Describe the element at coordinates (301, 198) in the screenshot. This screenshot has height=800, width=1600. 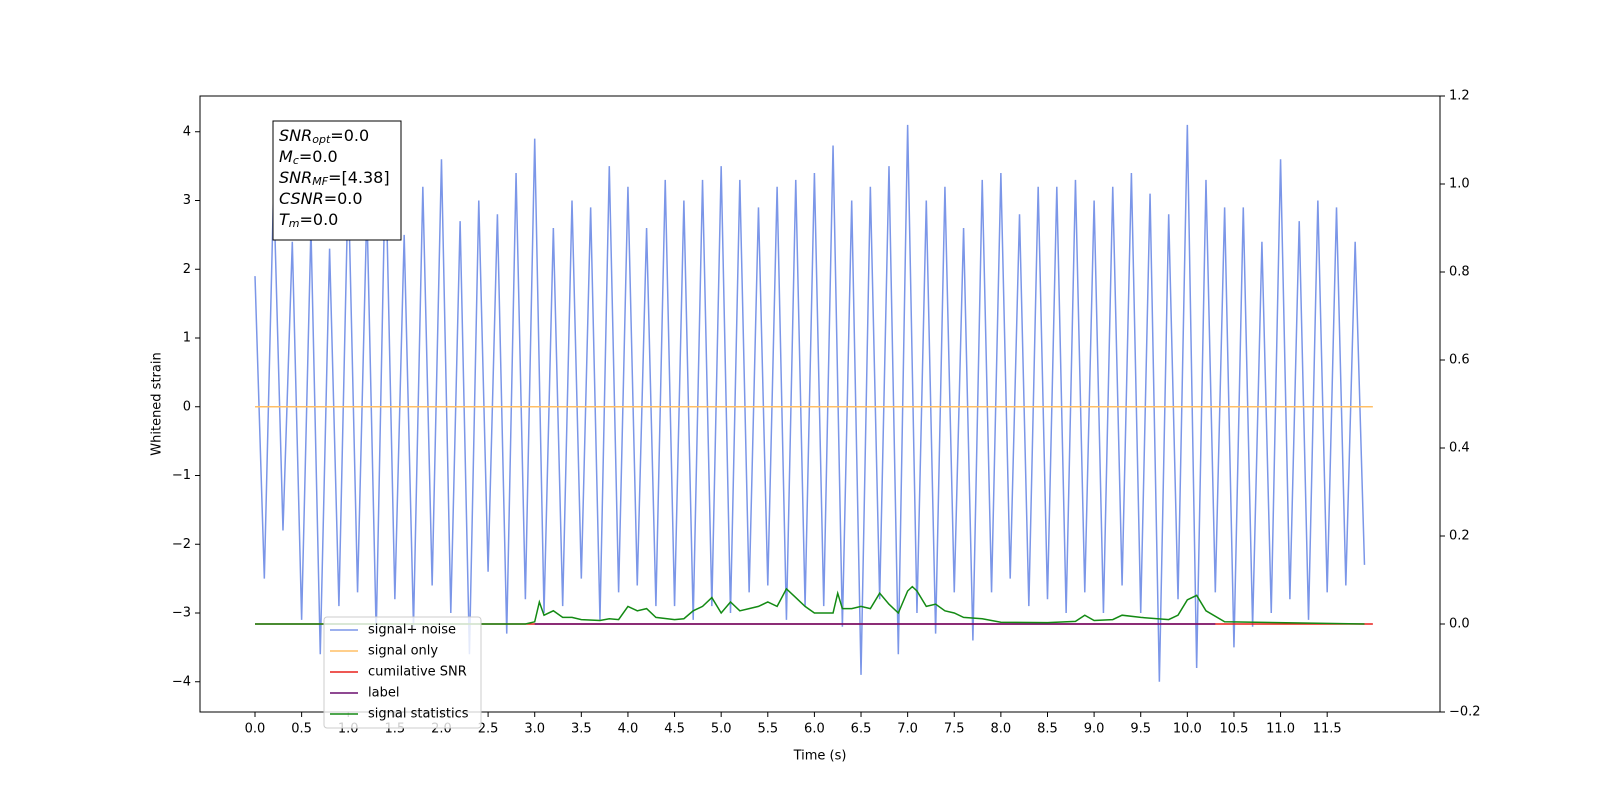
I see `annotation-symbol: CSNR` at that location.